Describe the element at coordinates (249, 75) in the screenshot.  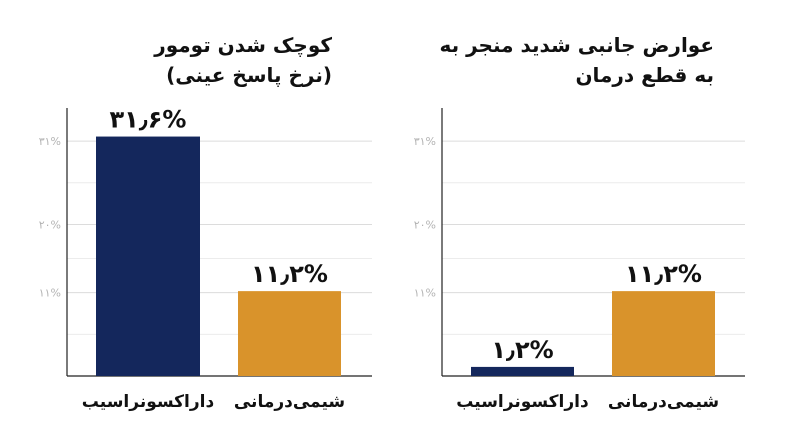
I see `chart-subtitle: (نرخ پاسخ عینی)` at that location.